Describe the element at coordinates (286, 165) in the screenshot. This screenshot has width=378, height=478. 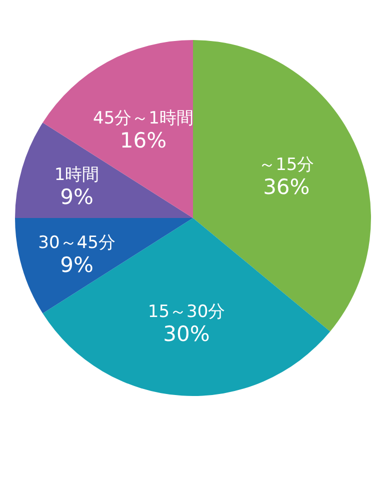
I see `slice-label: ～15分` at that location.